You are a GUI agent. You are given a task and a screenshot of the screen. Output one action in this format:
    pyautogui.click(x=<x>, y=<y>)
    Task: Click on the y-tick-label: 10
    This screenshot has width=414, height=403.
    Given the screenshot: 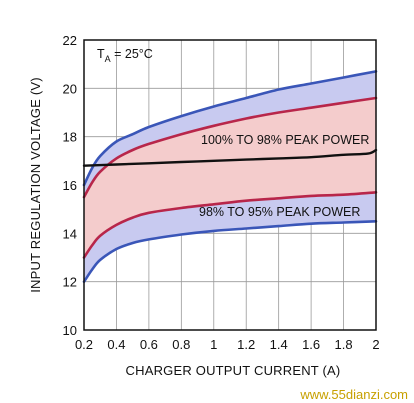 What is the action you would take?
    pyautogui.click(x=70, y=330)
    